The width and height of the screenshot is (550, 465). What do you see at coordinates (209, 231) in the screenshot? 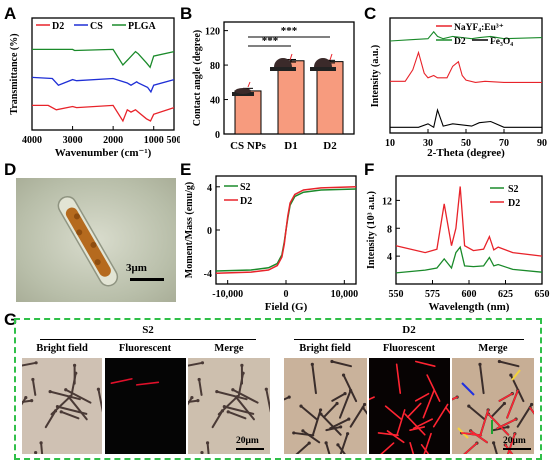
I see `ytick-label: 0` at bounding box center [209, 231].